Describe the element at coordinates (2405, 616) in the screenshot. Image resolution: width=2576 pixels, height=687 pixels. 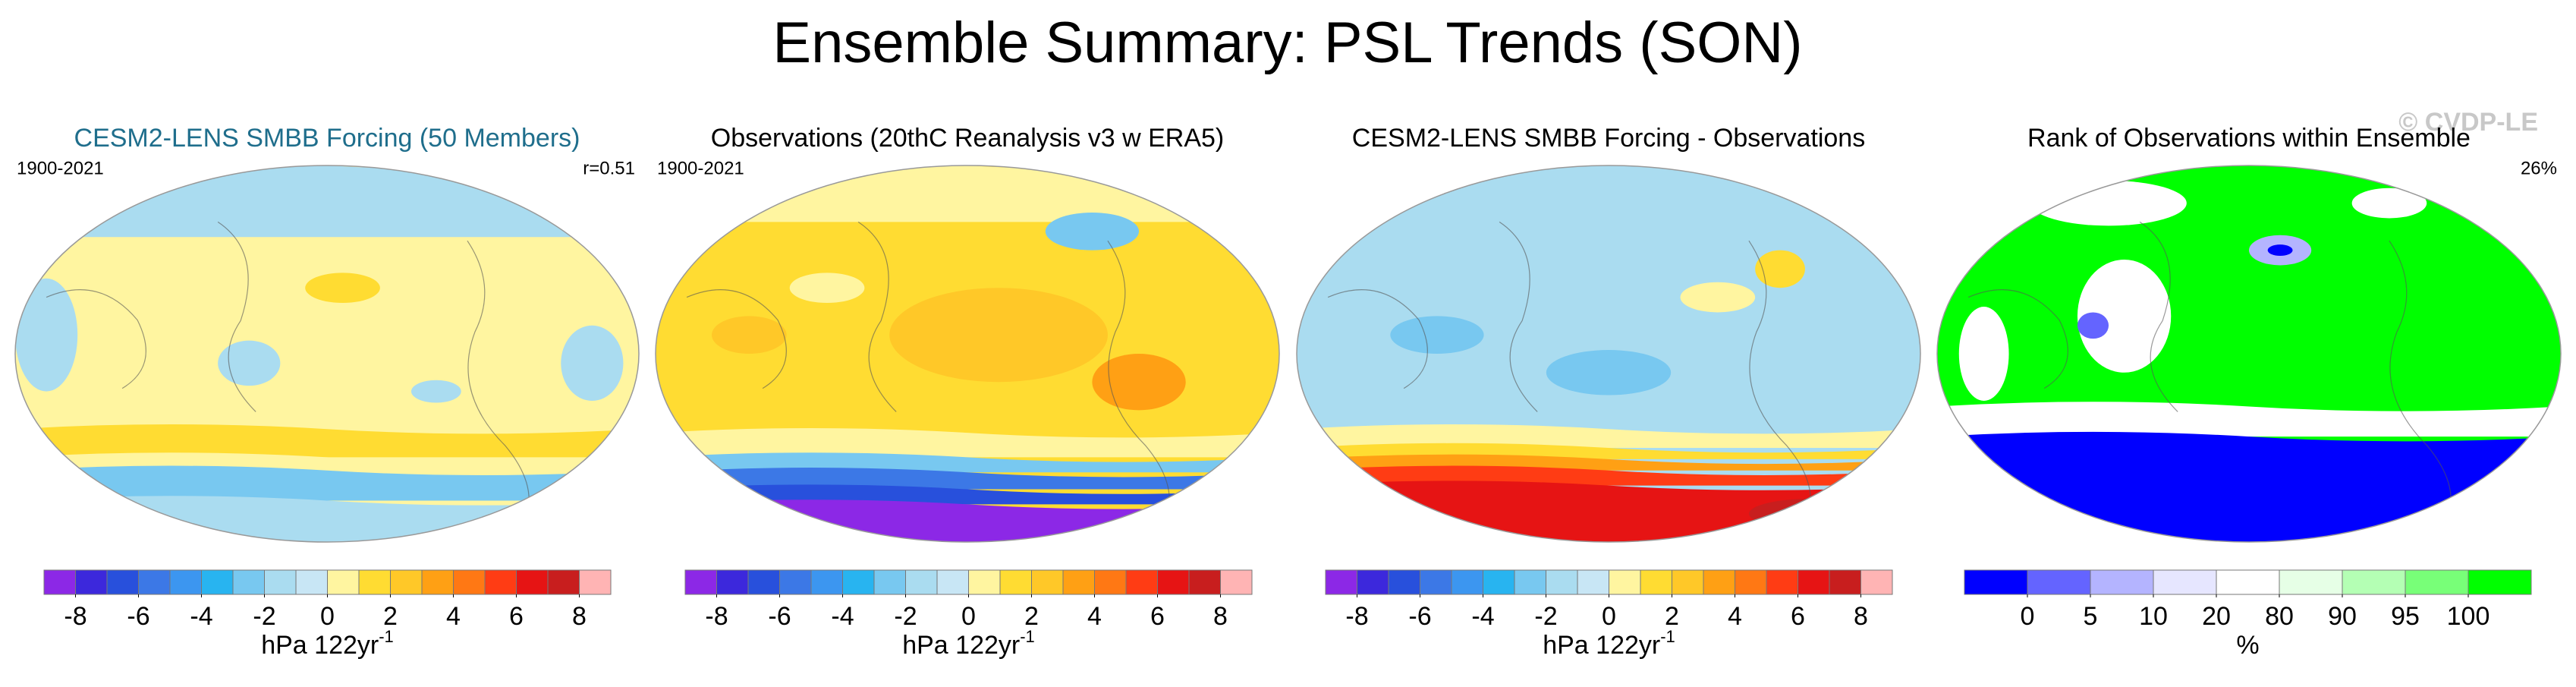
I see `colorbar-tick-label: 95` at that location.